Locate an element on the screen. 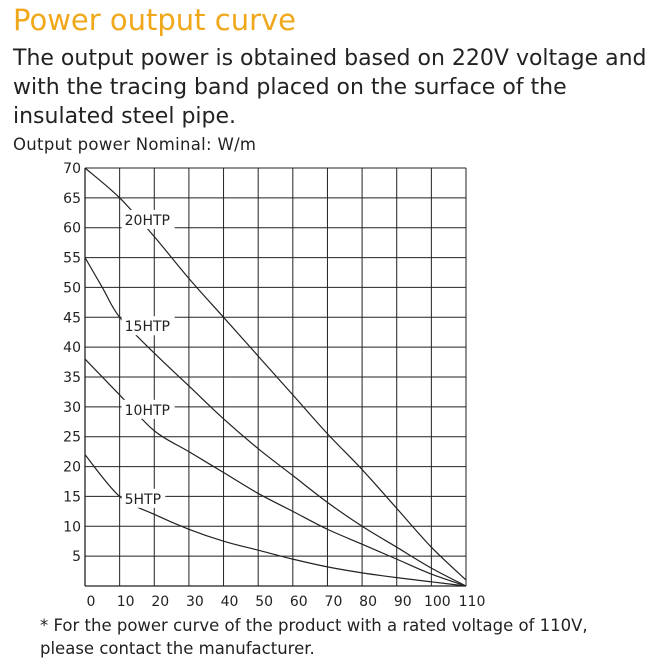 The image size is (669, 665). x-tick-label: 80 is located at coordinates (368, 602).